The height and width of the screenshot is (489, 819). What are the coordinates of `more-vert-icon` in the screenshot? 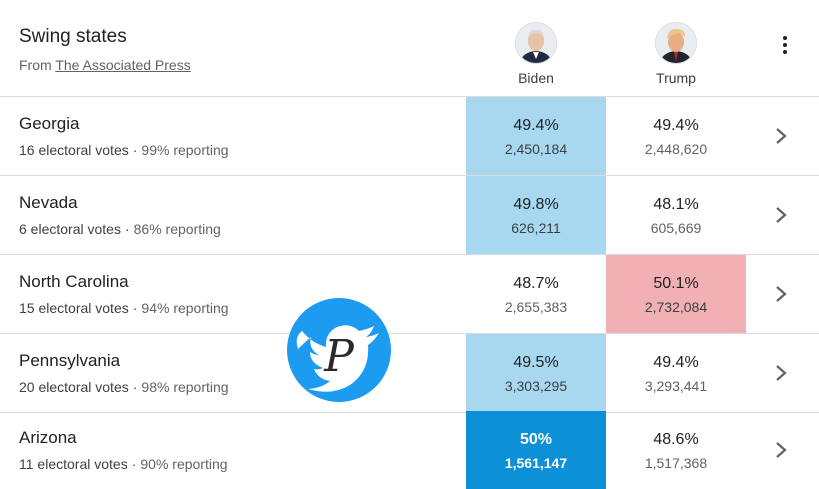 It's located at (785, 47).